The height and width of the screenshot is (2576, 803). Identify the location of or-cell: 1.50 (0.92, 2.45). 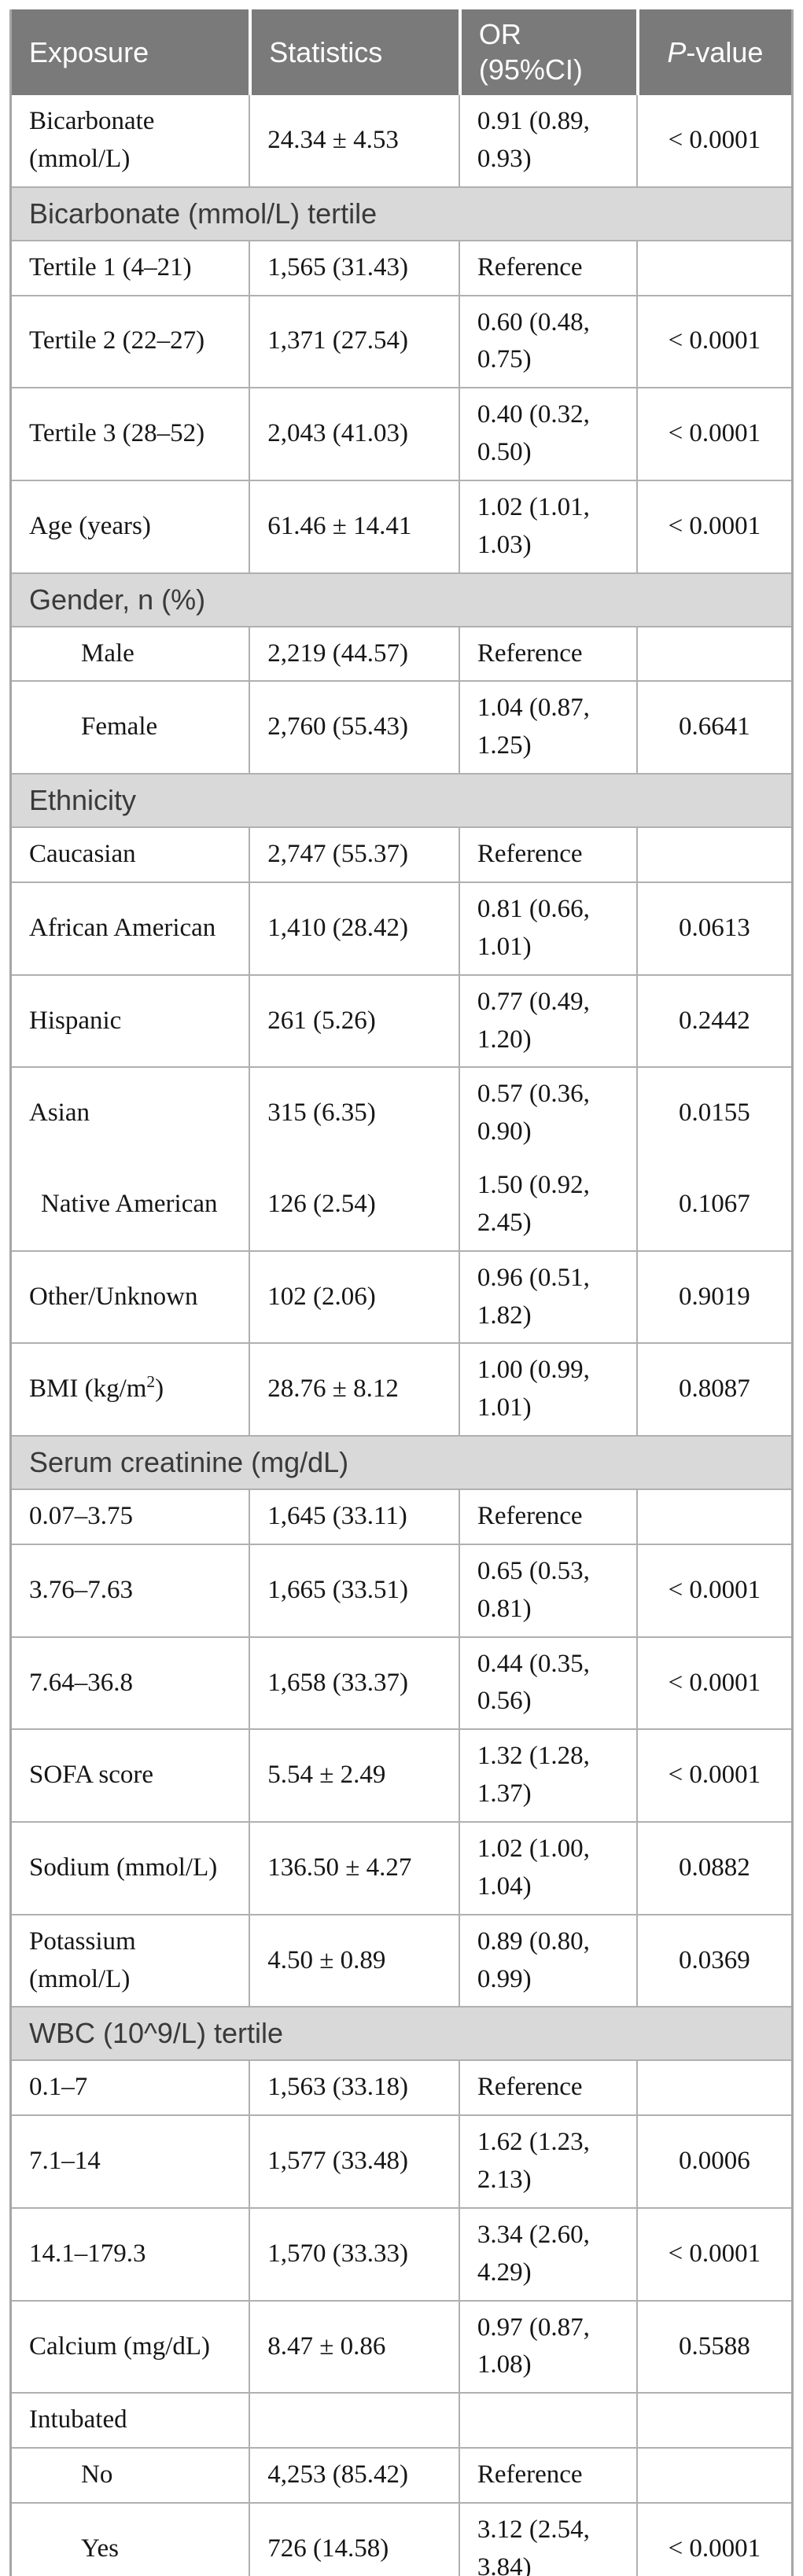
(547, 1204).